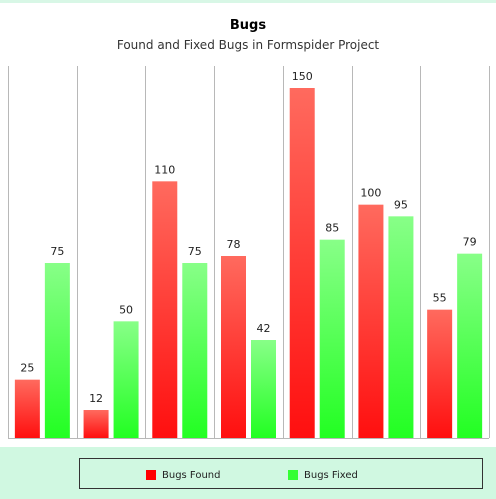  What do you see at coordinates (126, 309) in the screenshot?
I see `data-label-fixed-2: 50` at bounding box center [126, 309].